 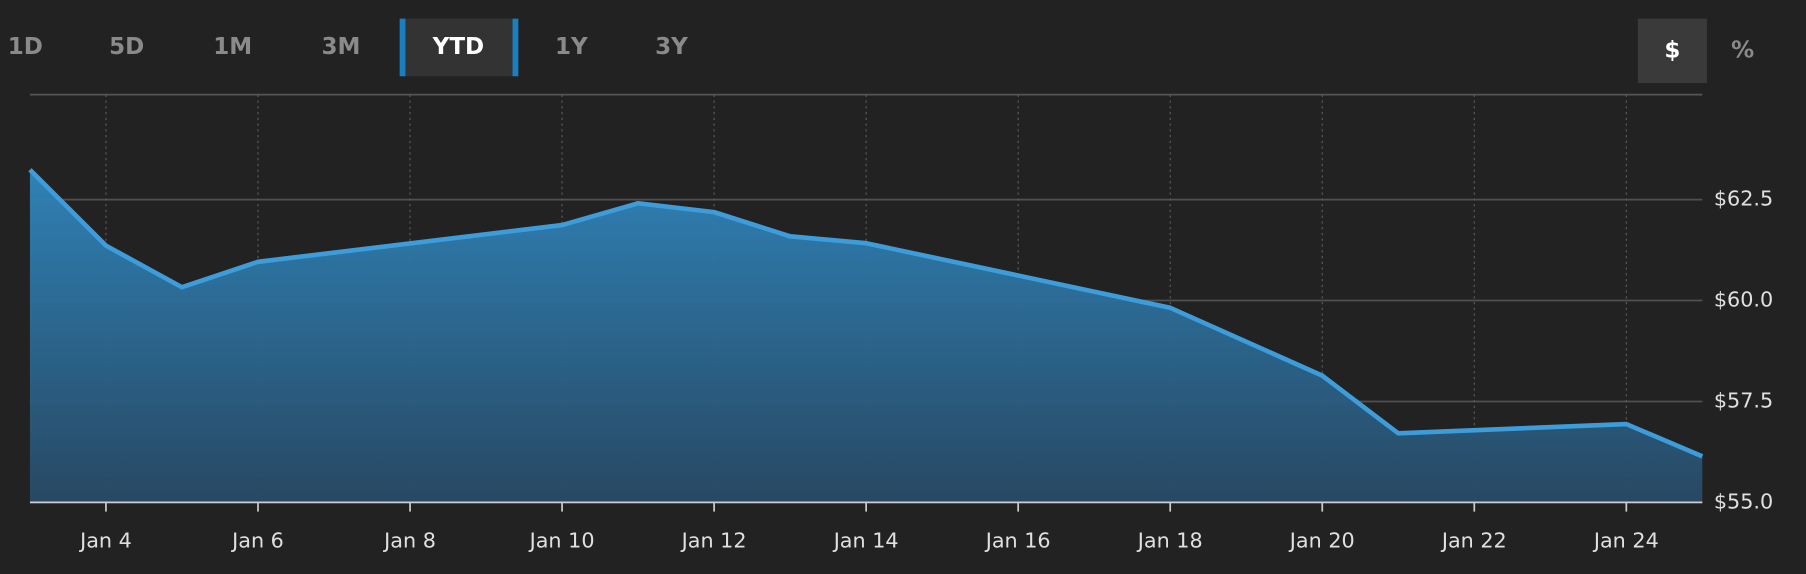 I want to click on active-range-bg, so click(x=459, y=47).